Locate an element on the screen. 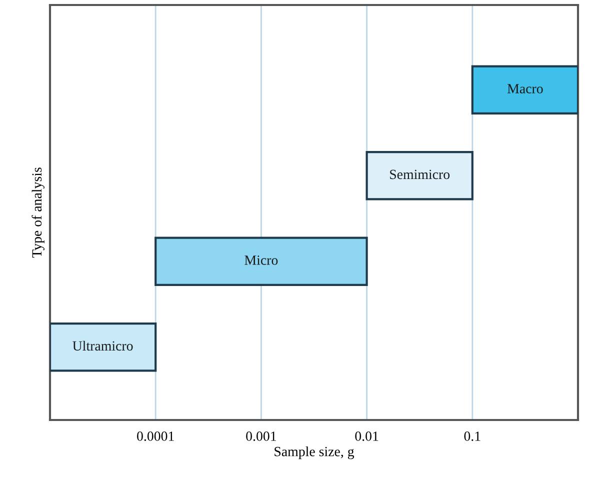 Image resolution: width=596 pixels, height=483 pixels. y-tick-label: Semimicro is located at coordinates (420, 175).